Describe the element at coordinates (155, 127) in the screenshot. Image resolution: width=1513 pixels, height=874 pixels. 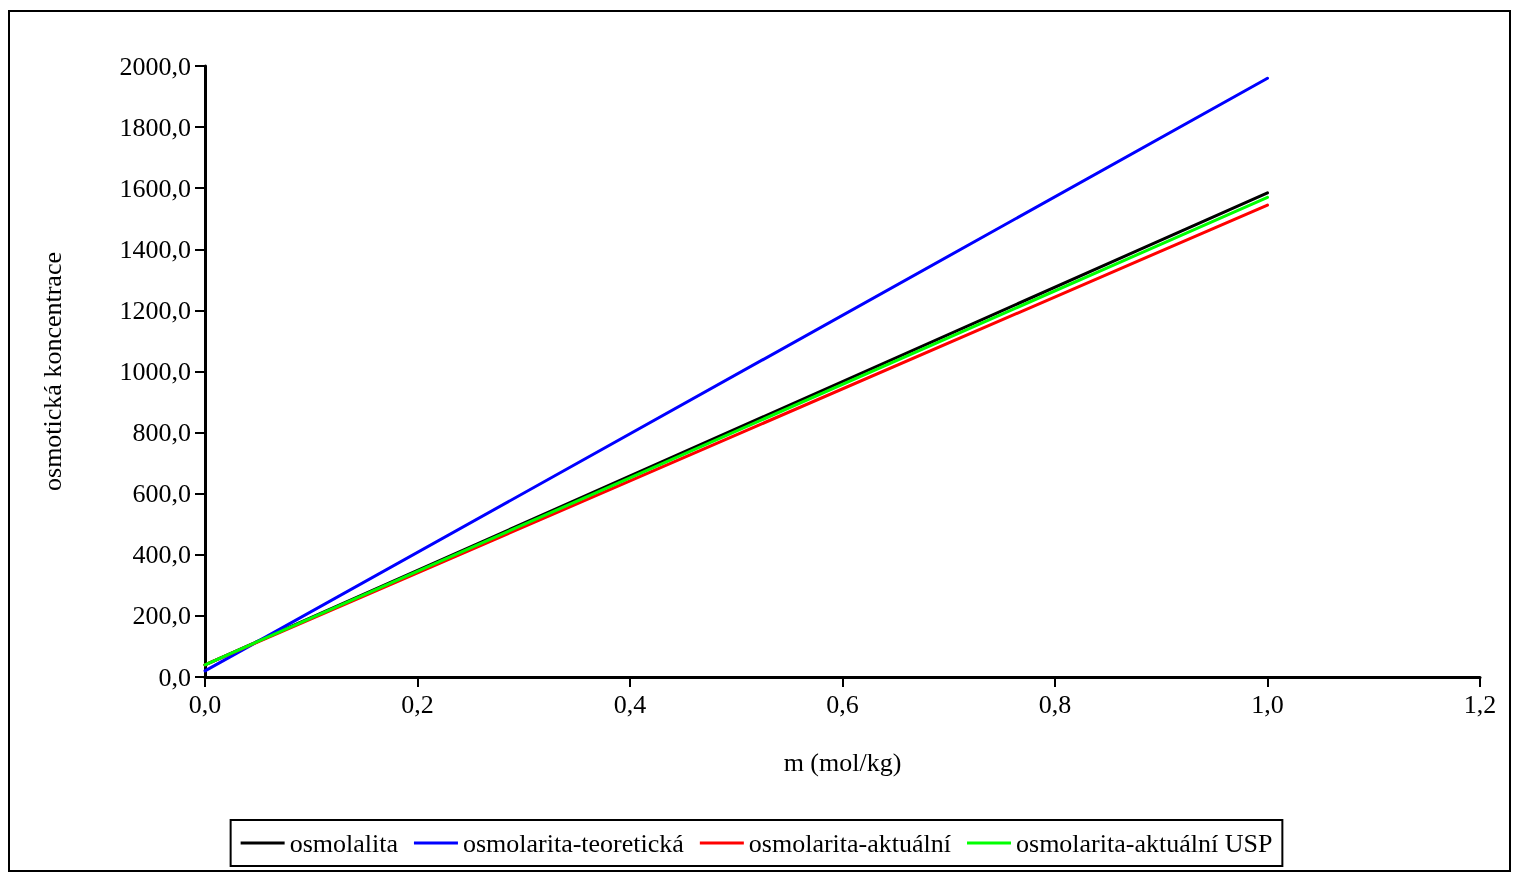
I see `y-tick-label: 1800,0` at that location.